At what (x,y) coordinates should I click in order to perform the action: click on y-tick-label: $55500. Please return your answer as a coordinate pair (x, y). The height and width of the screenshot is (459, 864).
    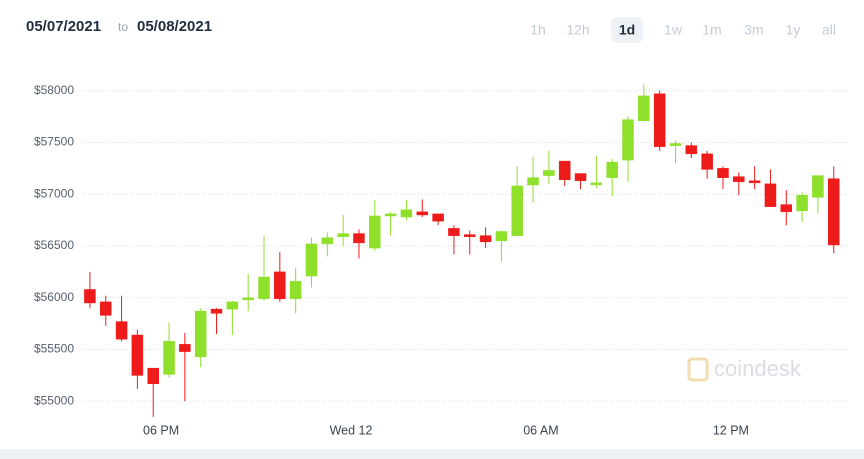
    Looking at the image, I should click on (54, 349).